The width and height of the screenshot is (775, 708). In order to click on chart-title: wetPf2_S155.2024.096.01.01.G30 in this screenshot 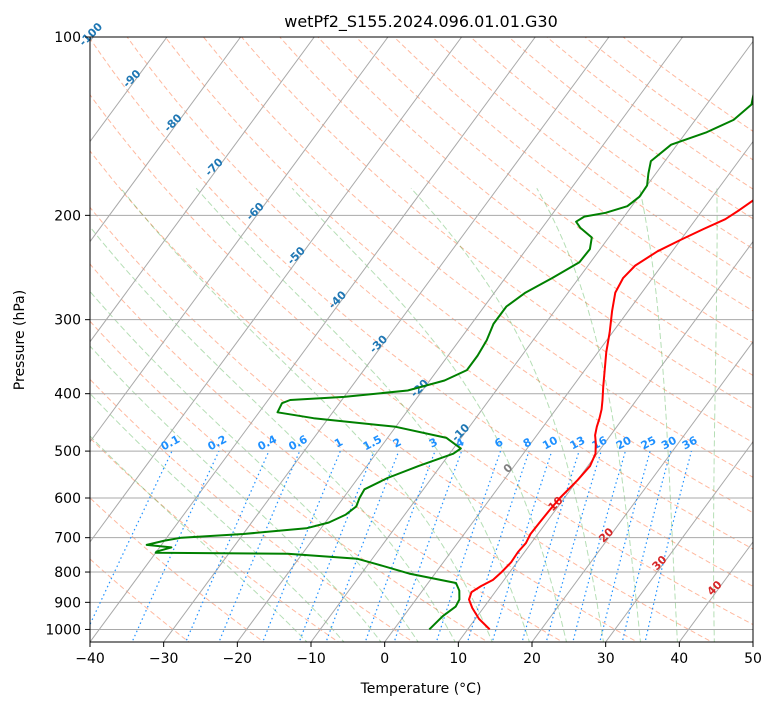, I will do `click(421, 22)`.